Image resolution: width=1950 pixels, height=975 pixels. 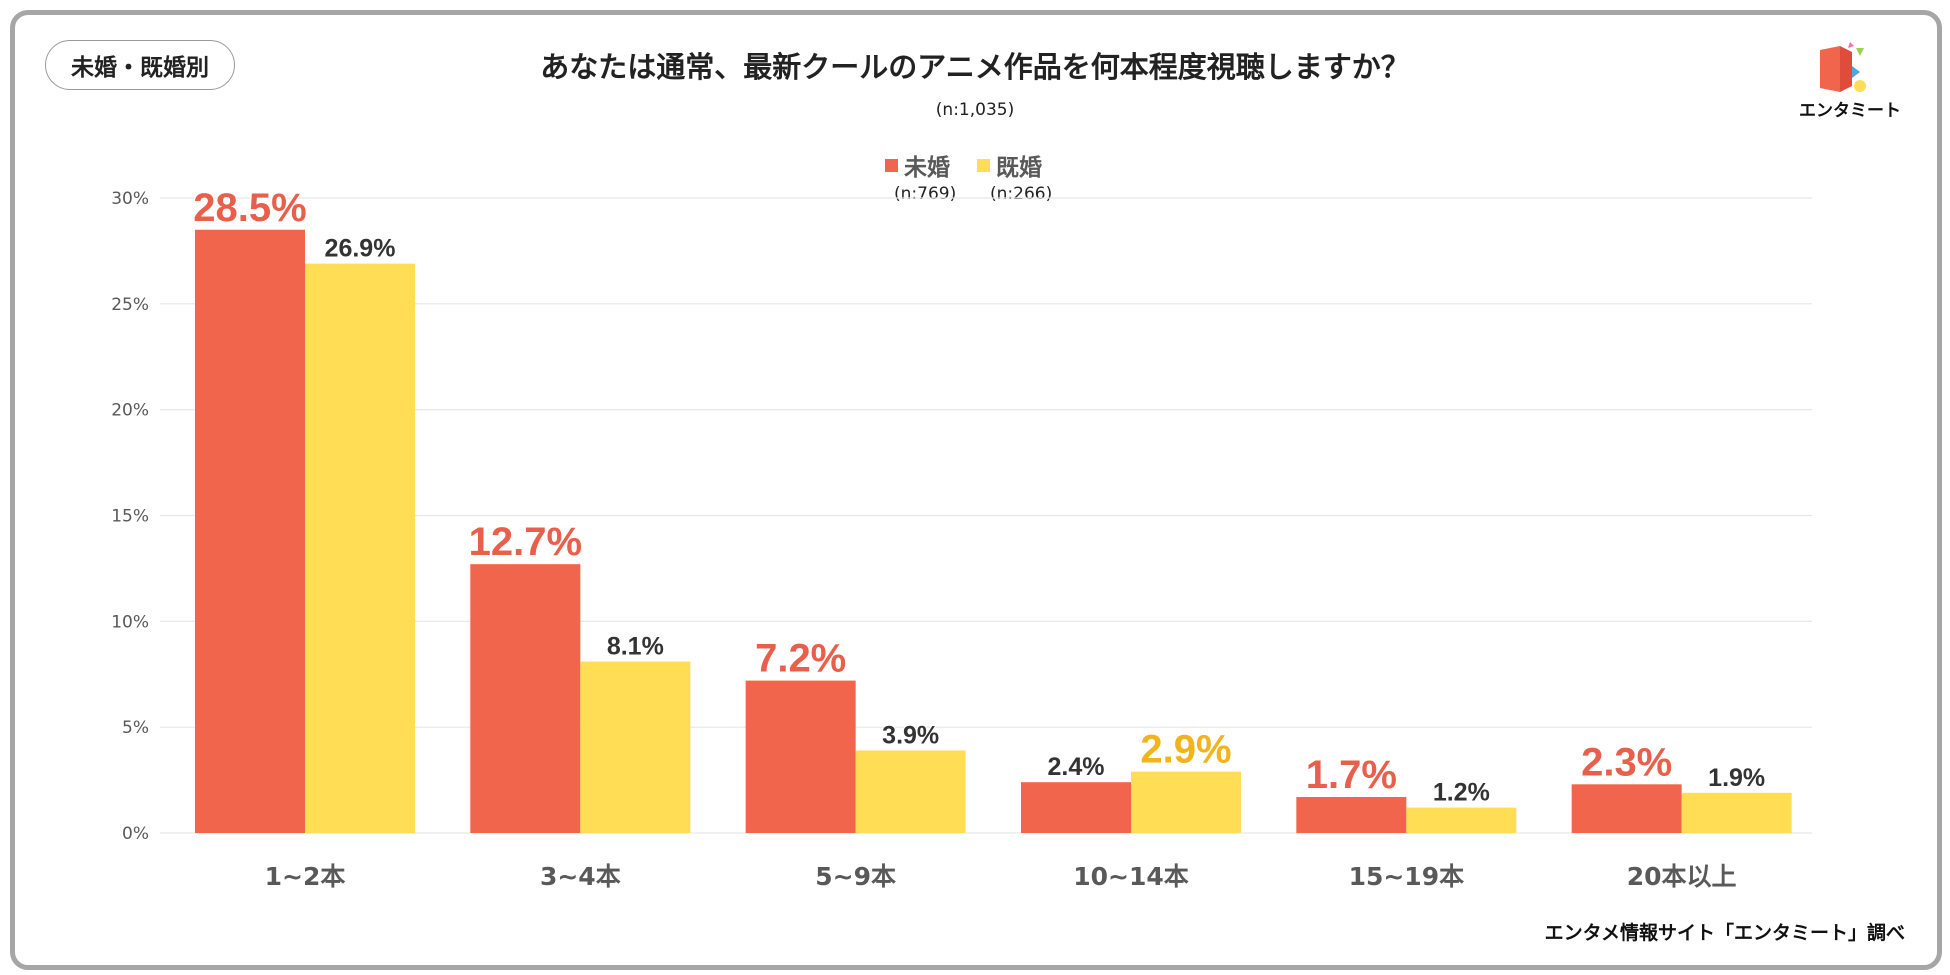 What do you see at coordinates (800, 659) in the screenshot?
I see `data-label-unmarried: 7.2%` at bounding box center [800, 659].